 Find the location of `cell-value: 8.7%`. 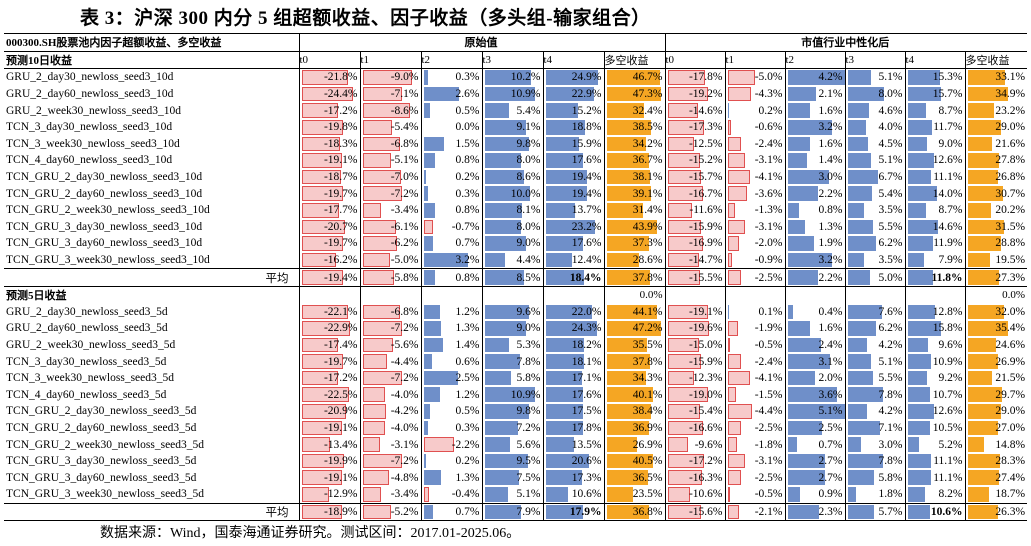

cell-value: 8.7% is located at coordinates (950, 210).